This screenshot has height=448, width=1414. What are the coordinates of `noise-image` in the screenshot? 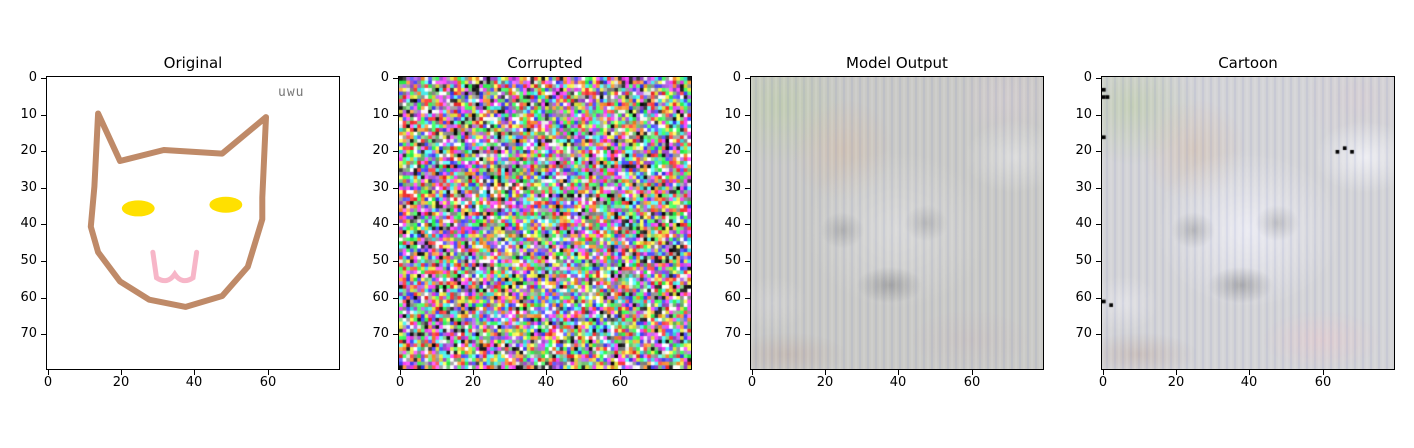 It's located at (545, 223).